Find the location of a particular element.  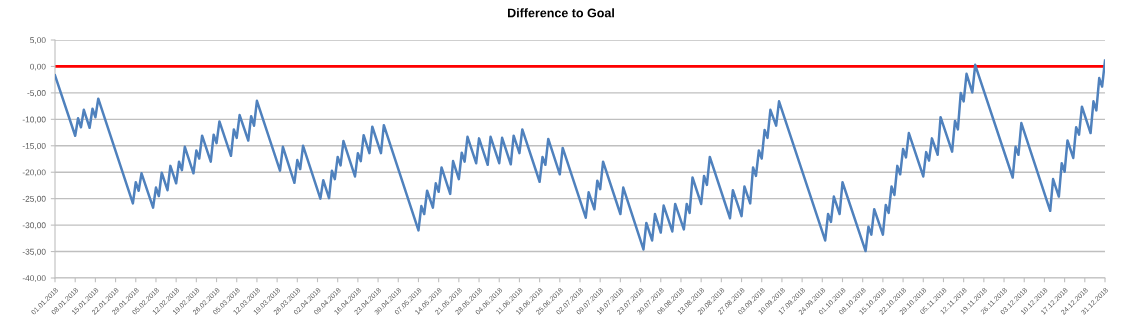

y-tick-label: -15,00 is located at coordinates (34, 146).